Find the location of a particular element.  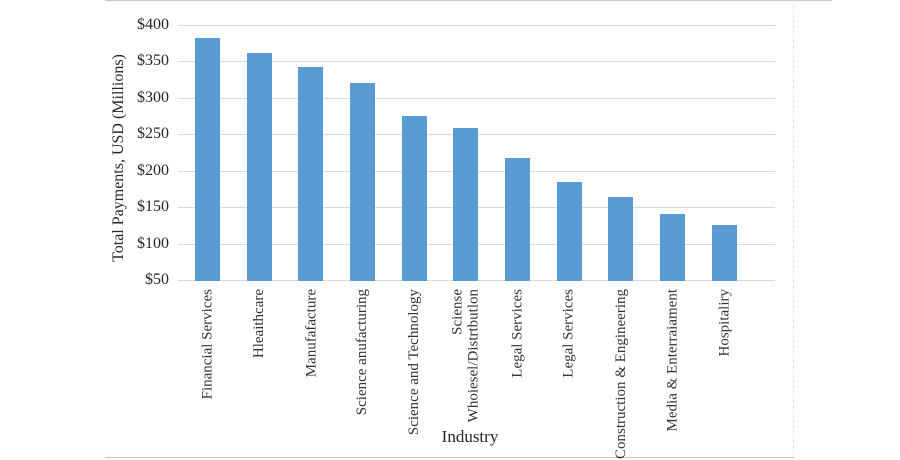

y-tick-label: $100 is located at coordinates (153, 243).